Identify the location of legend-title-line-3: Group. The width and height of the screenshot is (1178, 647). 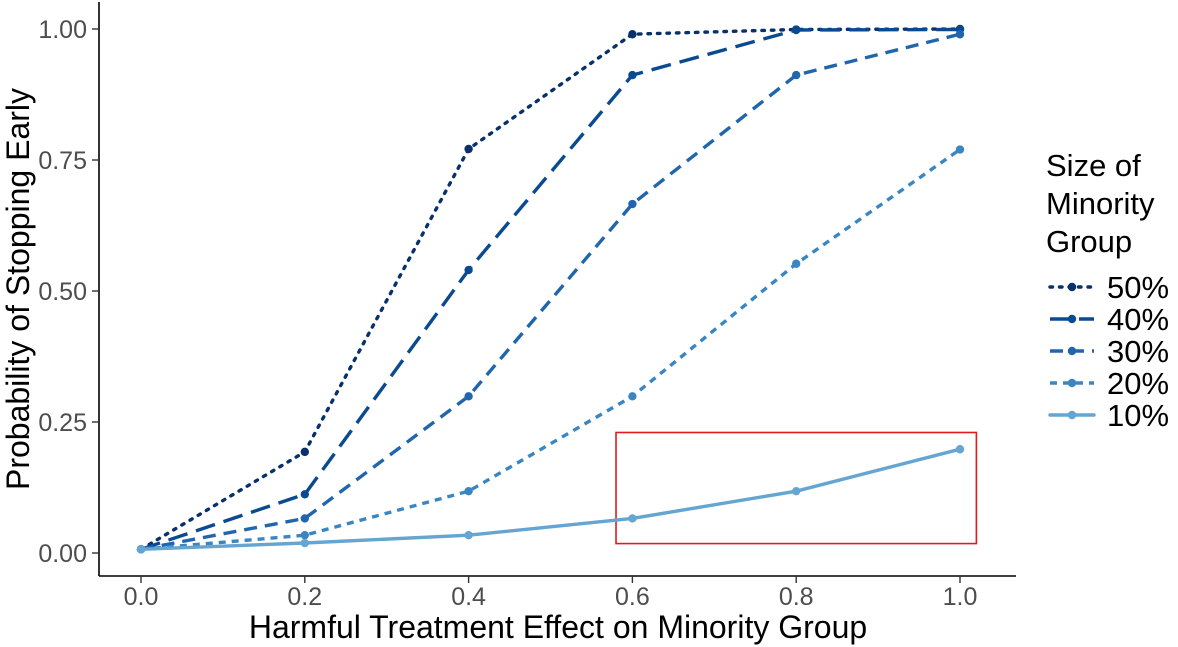
(1089, 241).